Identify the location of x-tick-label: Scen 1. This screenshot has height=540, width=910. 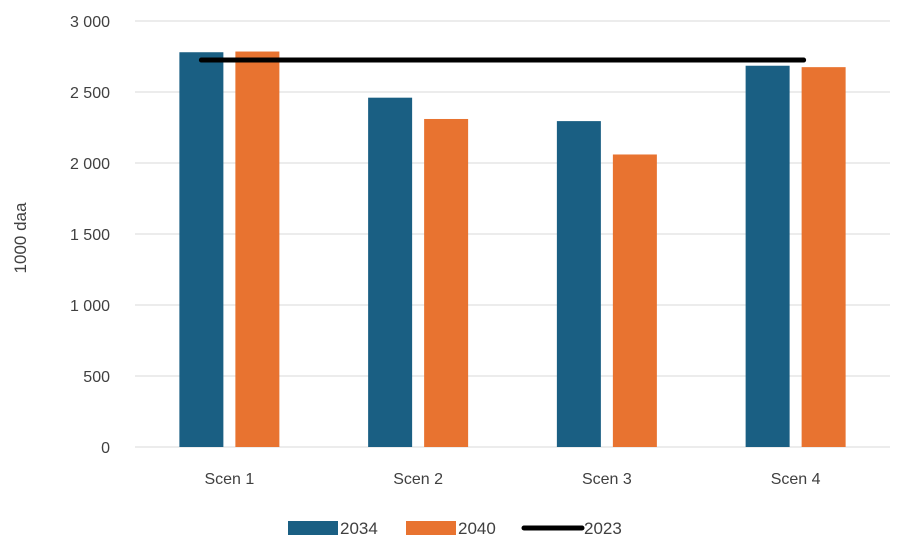
(229, 479).